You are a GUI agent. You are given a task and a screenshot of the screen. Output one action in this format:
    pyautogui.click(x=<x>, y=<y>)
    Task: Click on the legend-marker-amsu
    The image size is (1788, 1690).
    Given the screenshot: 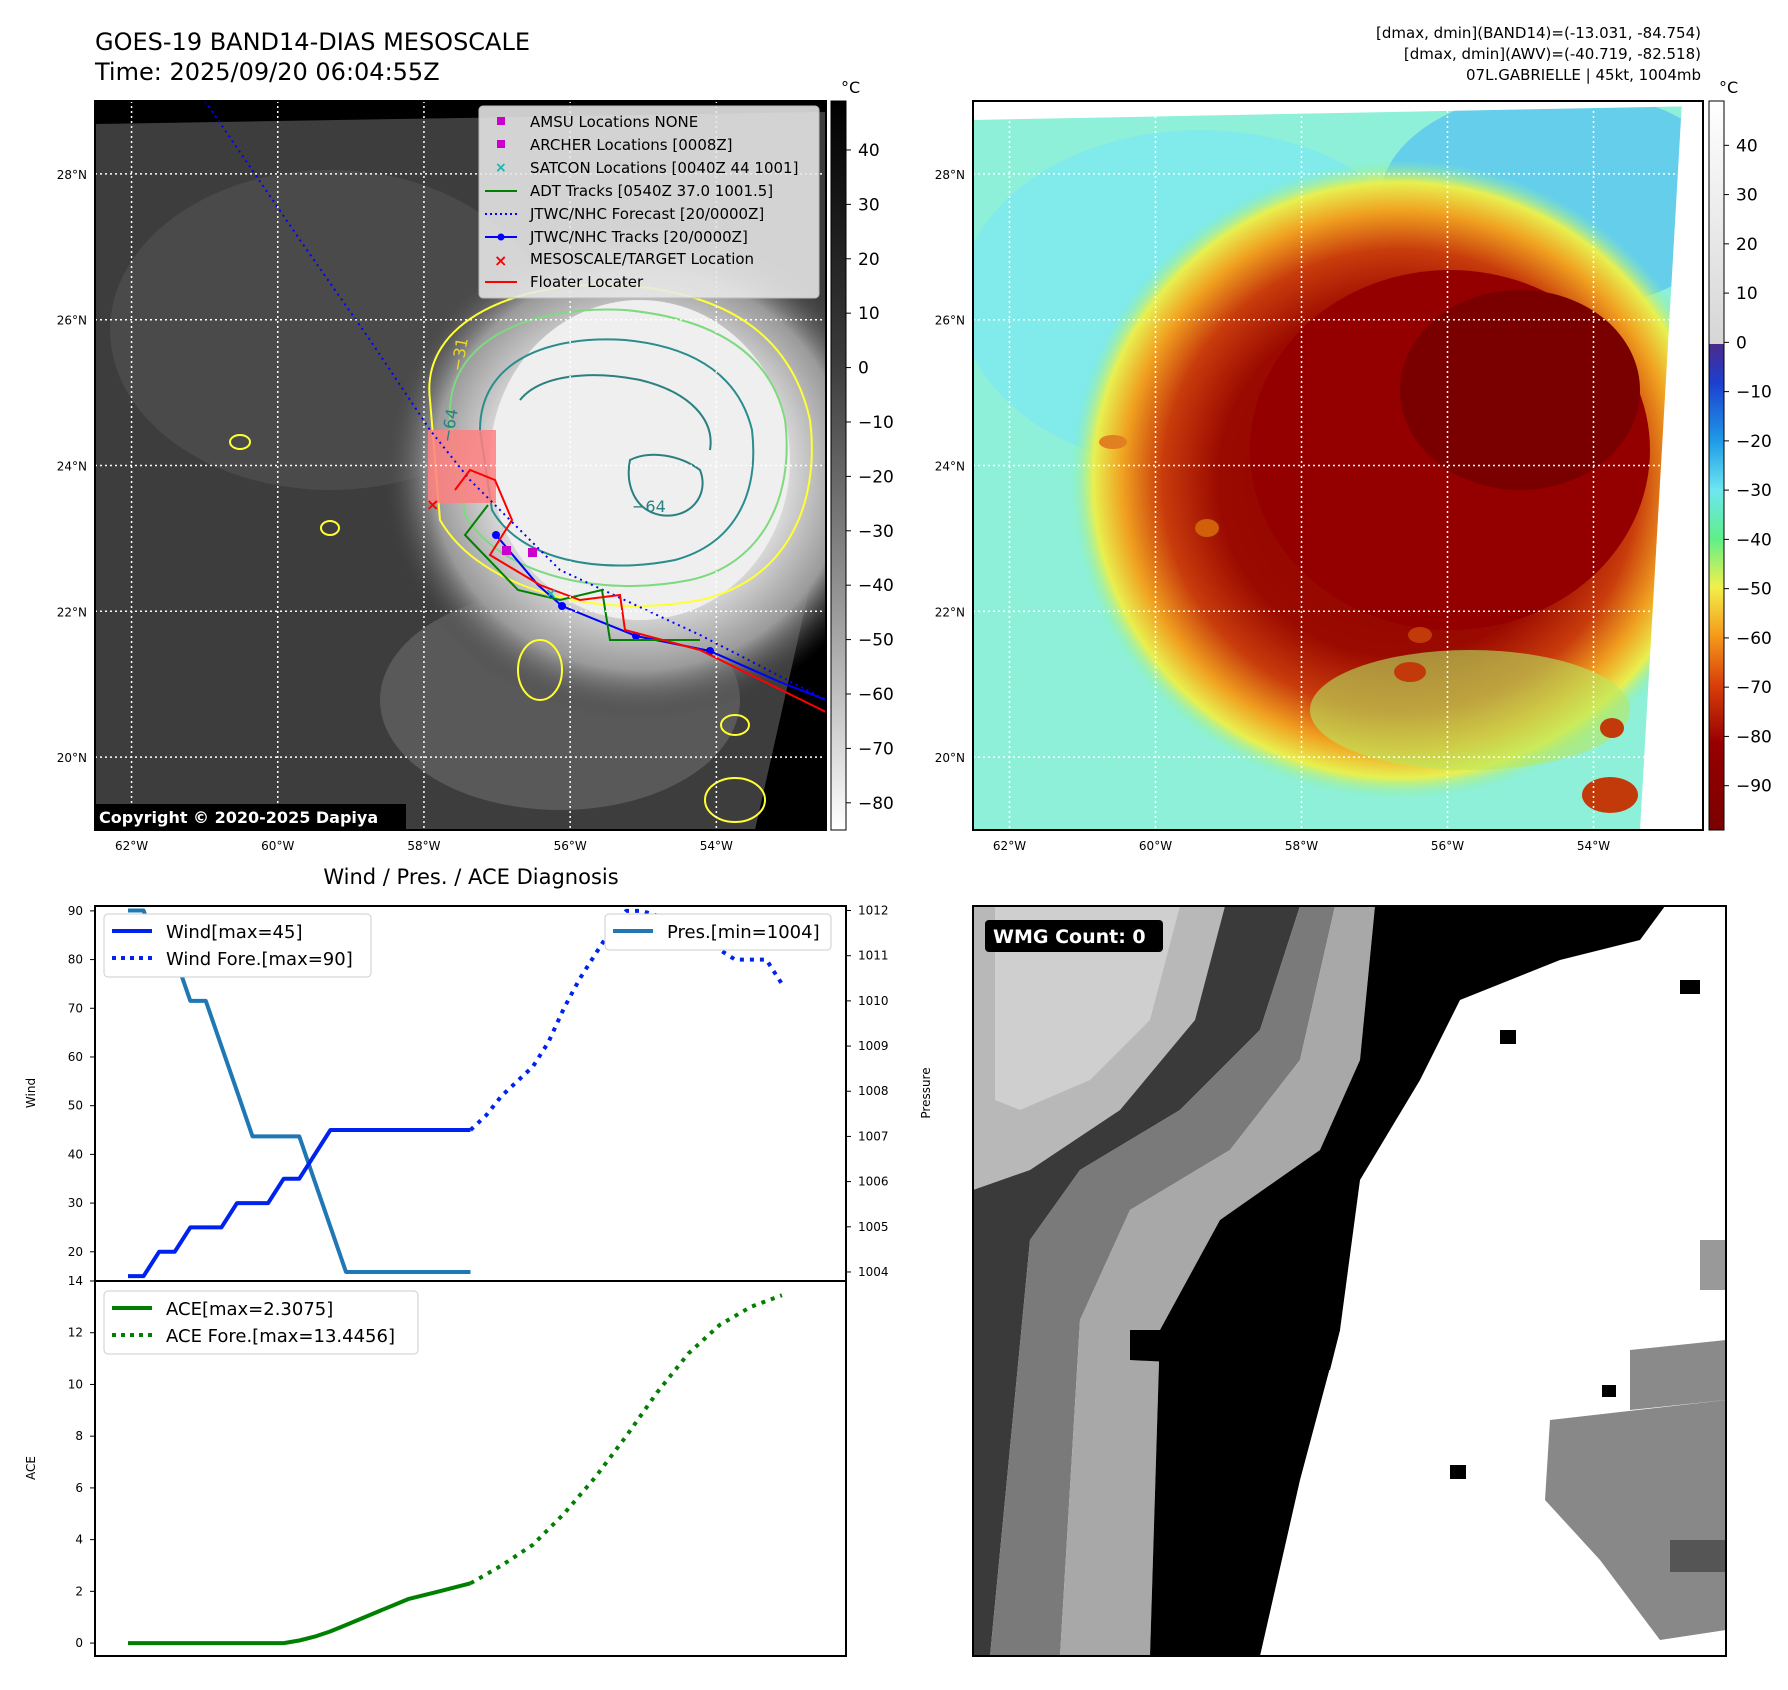 What is the action you would take?
    pyautogui.click(x=501, y=121)
    